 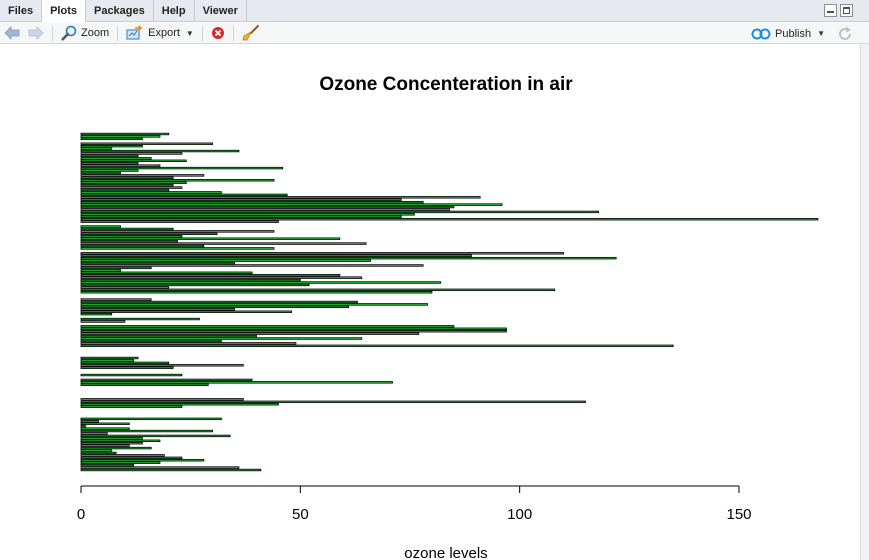 What do you see at coordinates (134, 32) in the screenshot?
I see `export-icon` at bounding box center [134, 32].